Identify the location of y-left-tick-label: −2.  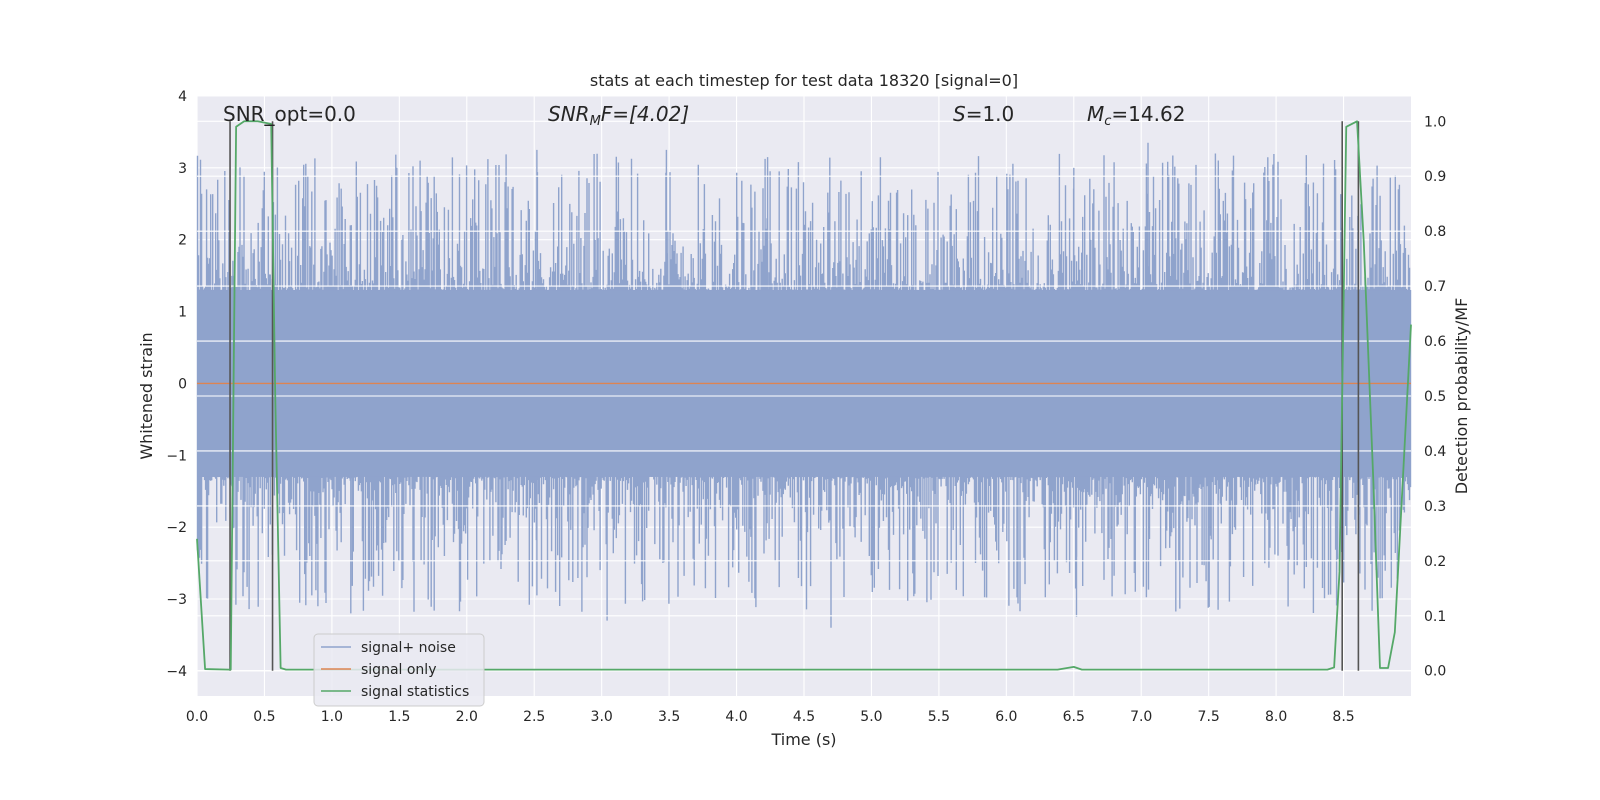
(176, 528).